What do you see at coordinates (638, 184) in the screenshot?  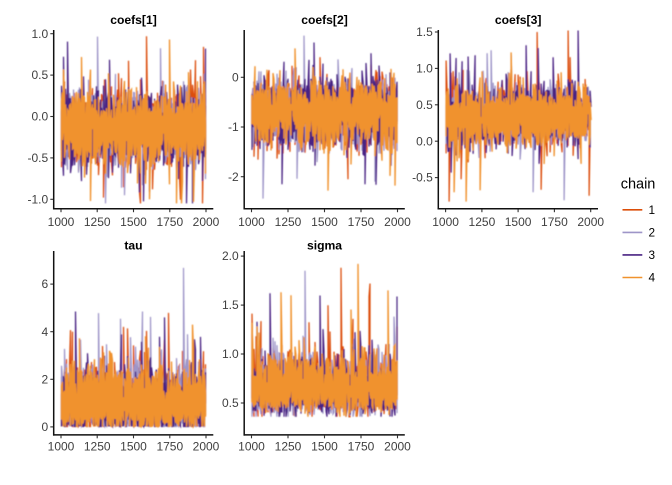 I see `svg-text: chain` at bounding box center [638, 184].